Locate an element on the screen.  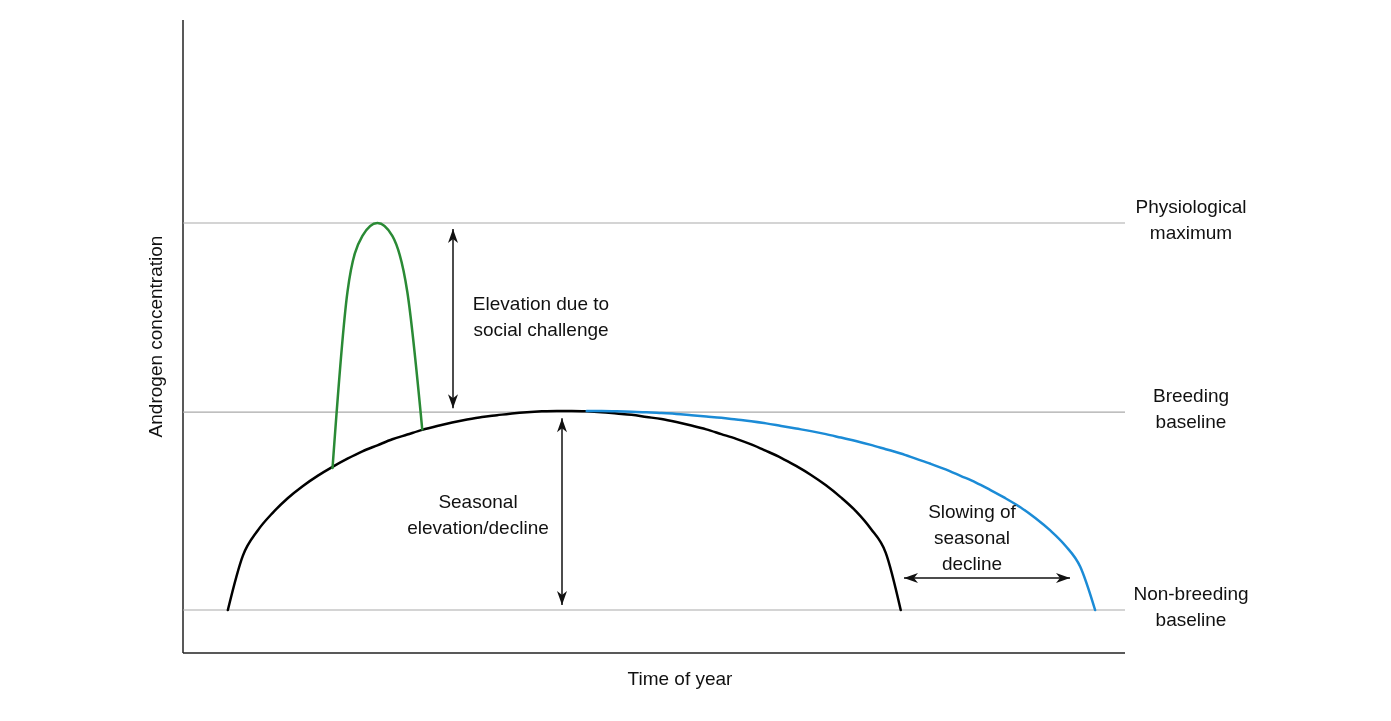
ref-line-label: Non-breeding baseline is located at coordinates (1191, 606).